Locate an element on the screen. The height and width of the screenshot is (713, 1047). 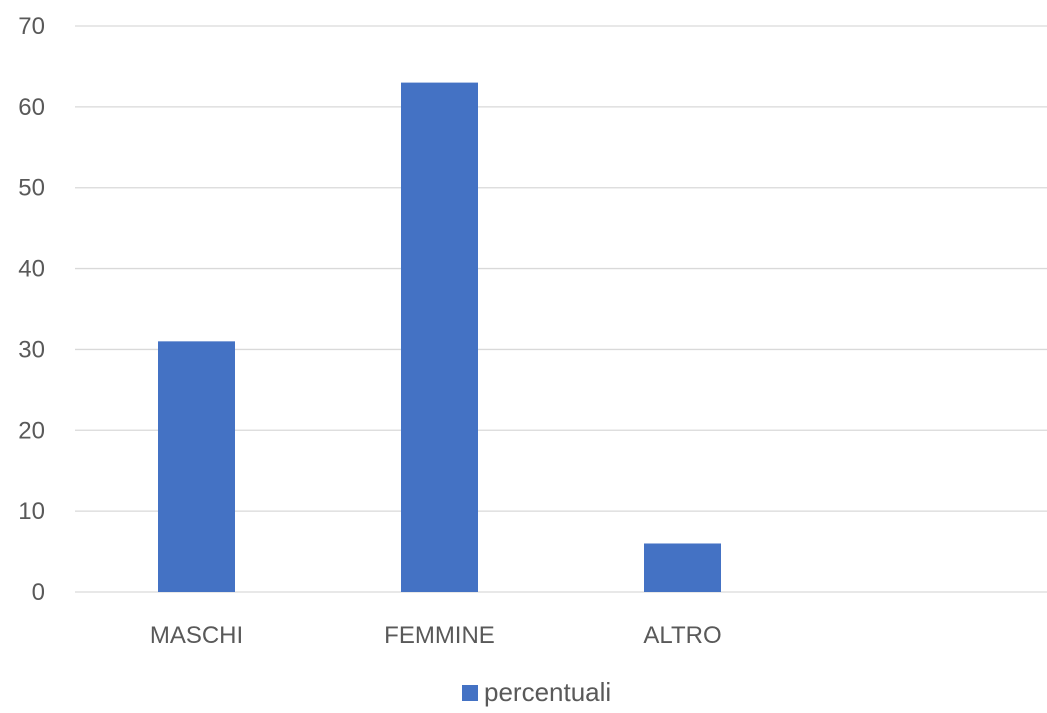
y-axis-ticks: 0 10 20 30 40 50 60 70 is located at coordinates (31, 309).